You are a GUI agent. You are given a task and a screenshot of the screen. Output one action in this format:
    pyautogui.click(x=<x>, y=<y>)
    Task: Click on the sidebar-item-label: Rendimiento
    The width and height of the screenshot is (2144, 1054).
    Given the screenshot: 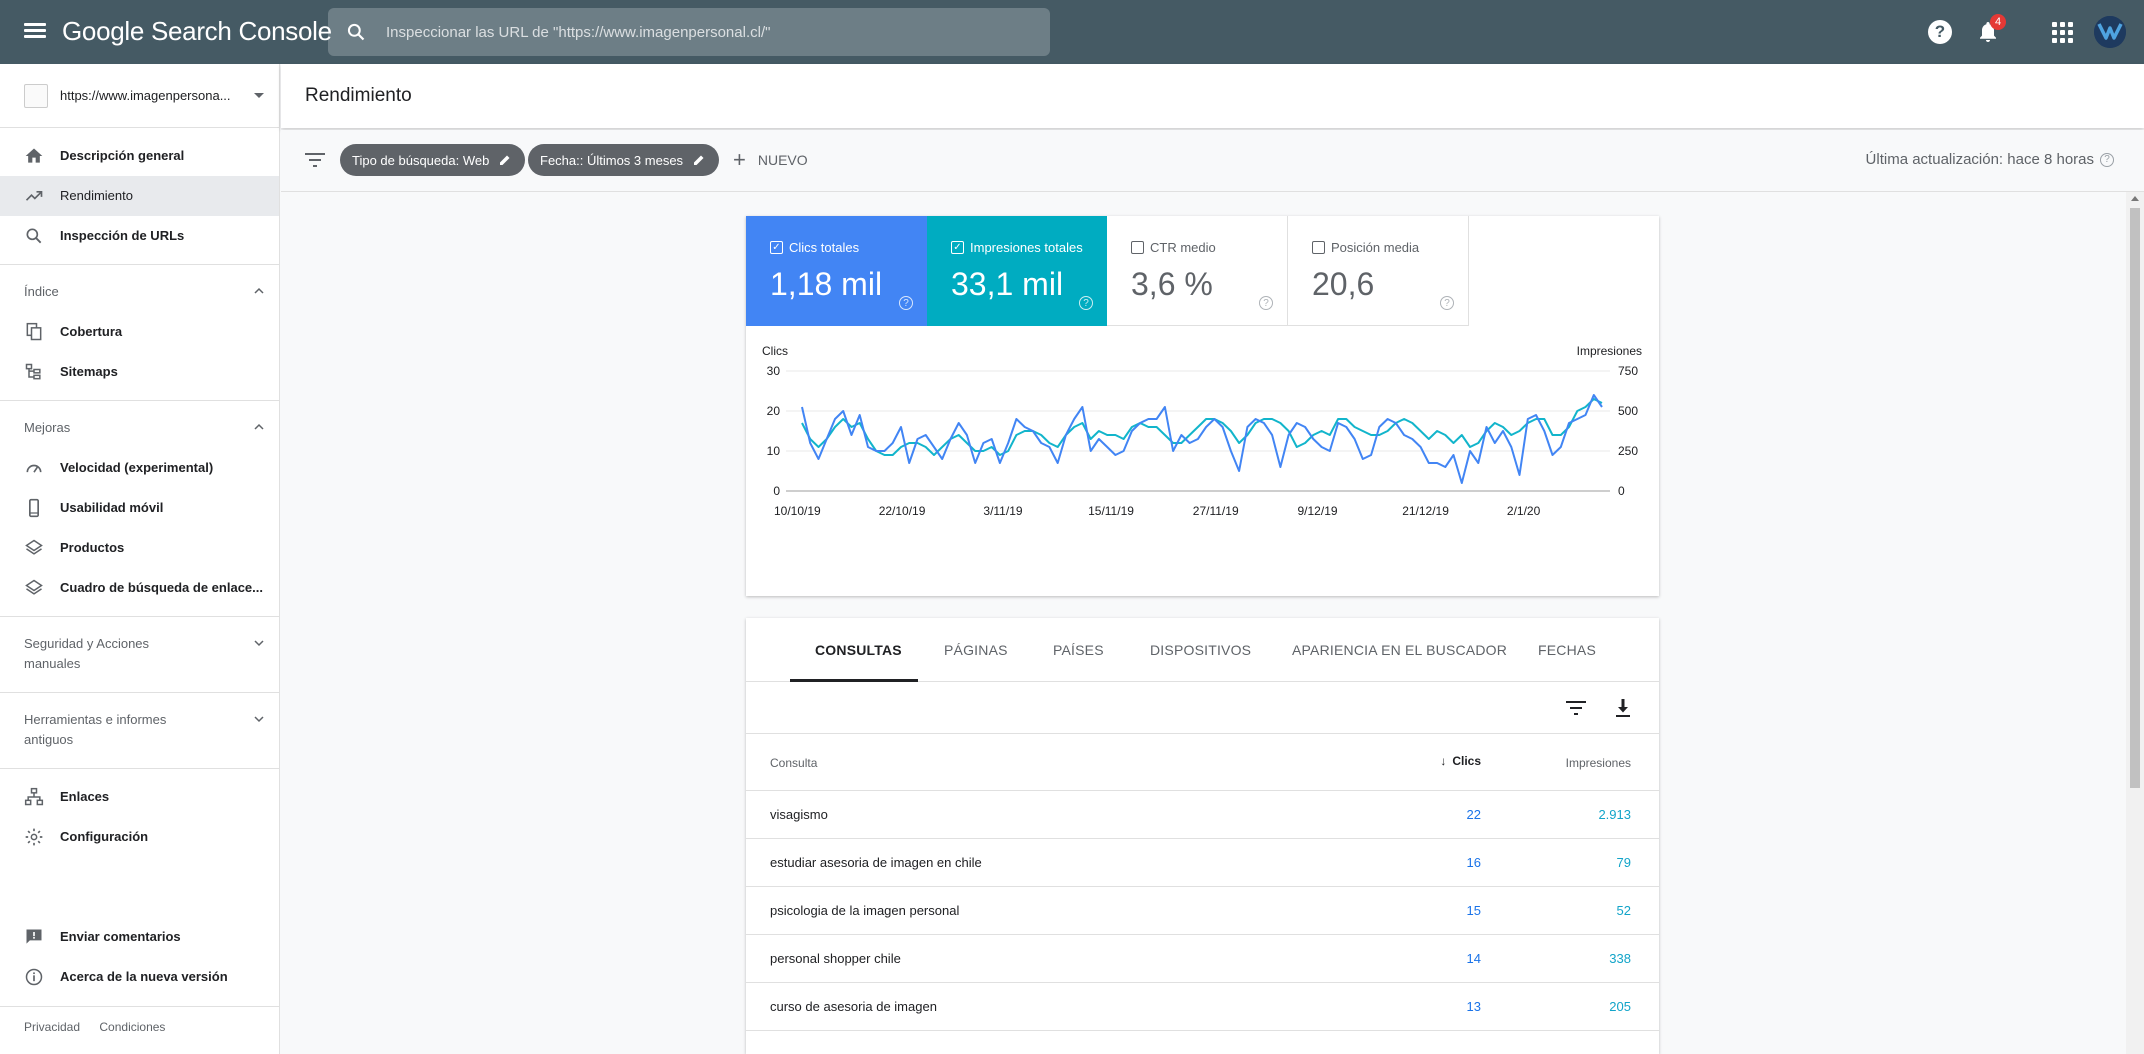 What is the action you would take?
    pyautogui.click(x=96, y=195)
    